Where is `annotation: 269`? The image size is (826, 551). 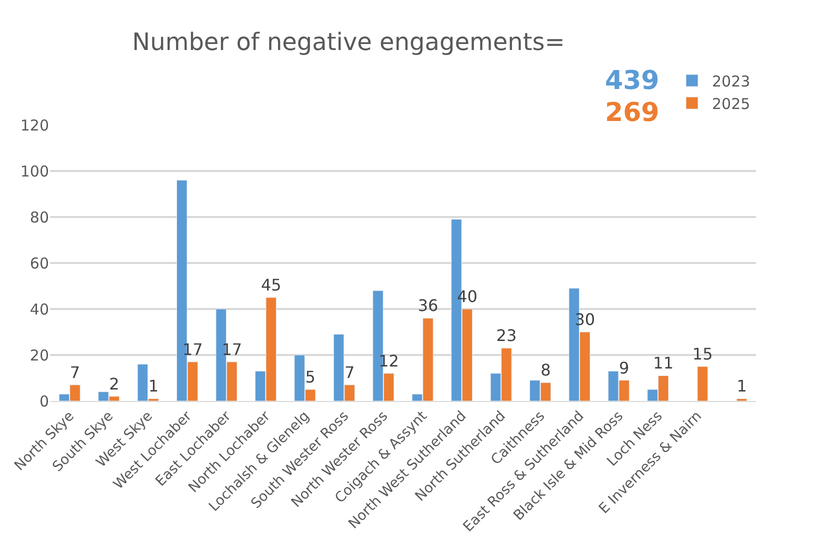 annotation: 269 is located at coordinates (632, 113).